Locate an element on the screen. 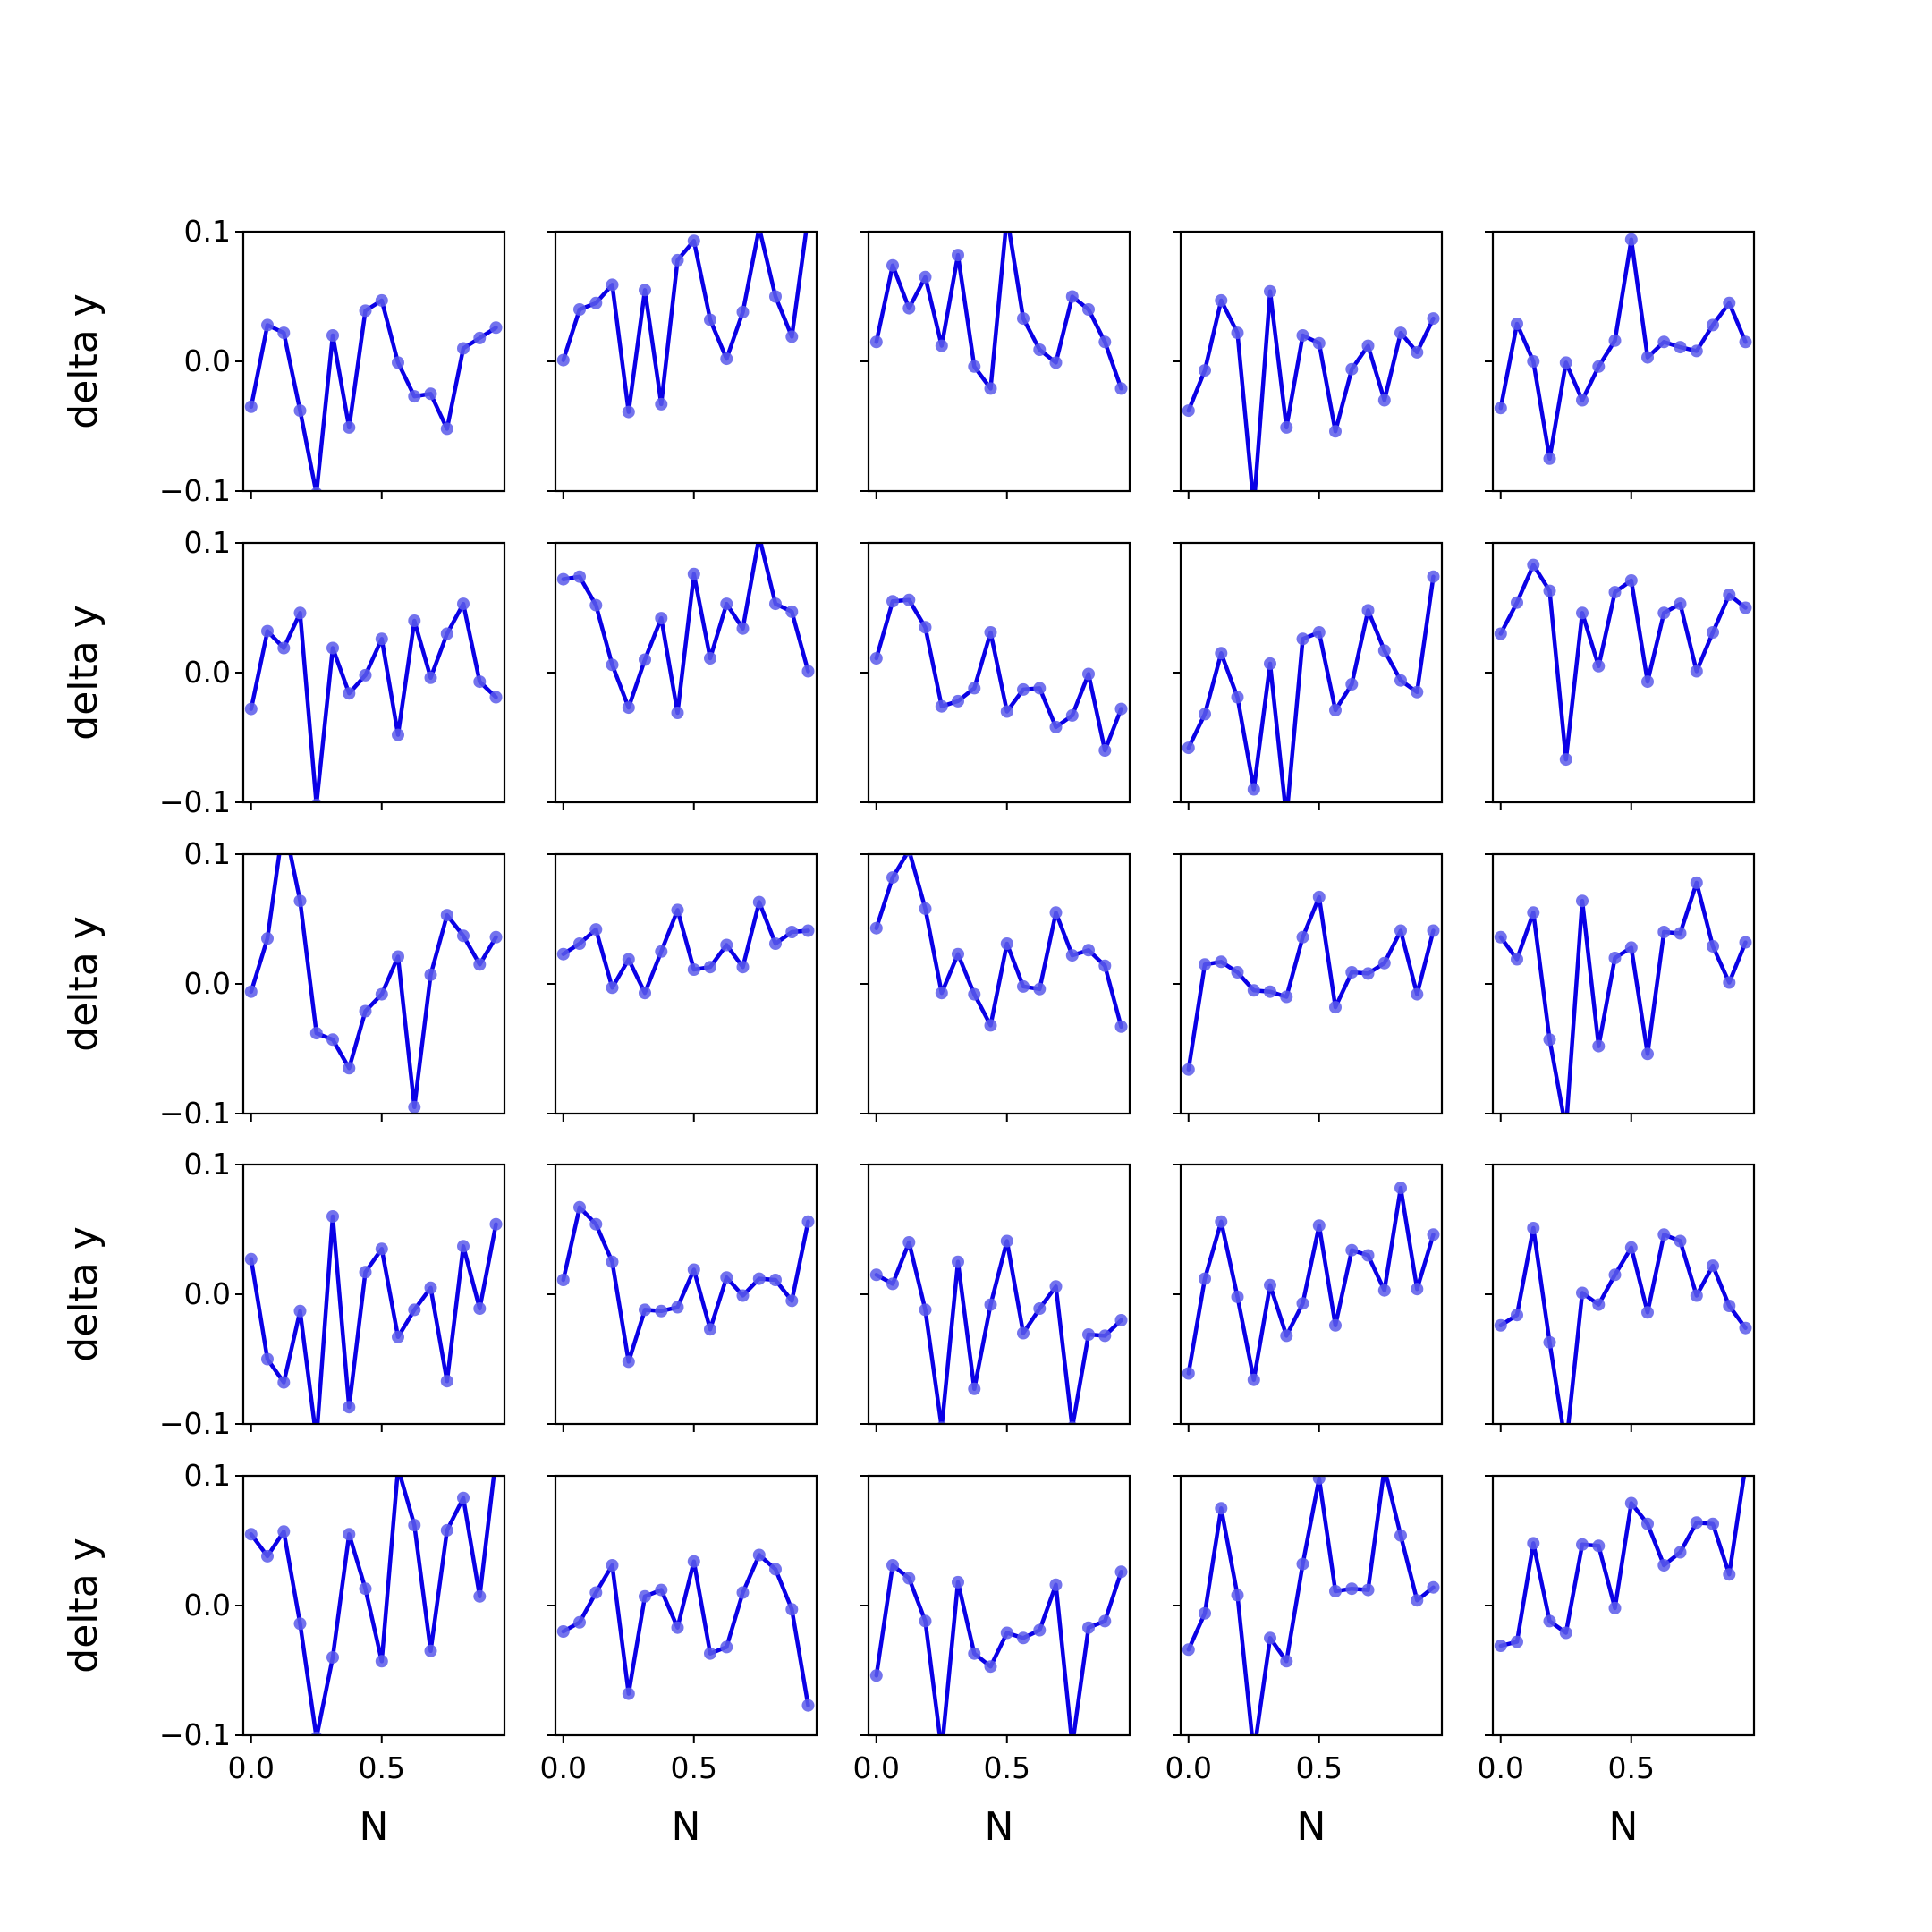 This screenshot has height=1932, width=1932. y-axis-label: delta y is located at coordinates (83, 360).